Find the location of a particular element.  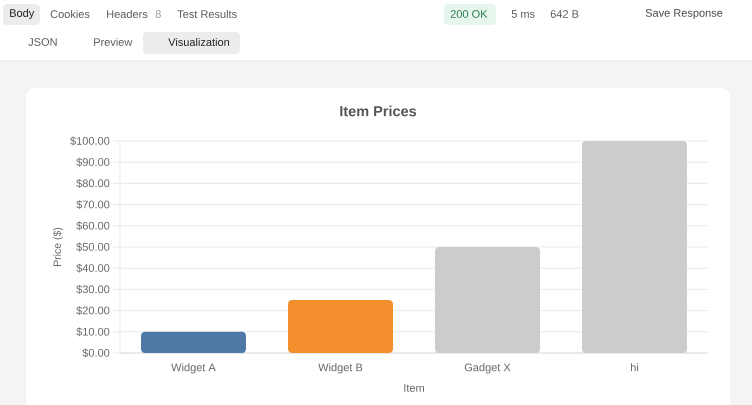

text: Test Results is located at coordinates (207, 14).